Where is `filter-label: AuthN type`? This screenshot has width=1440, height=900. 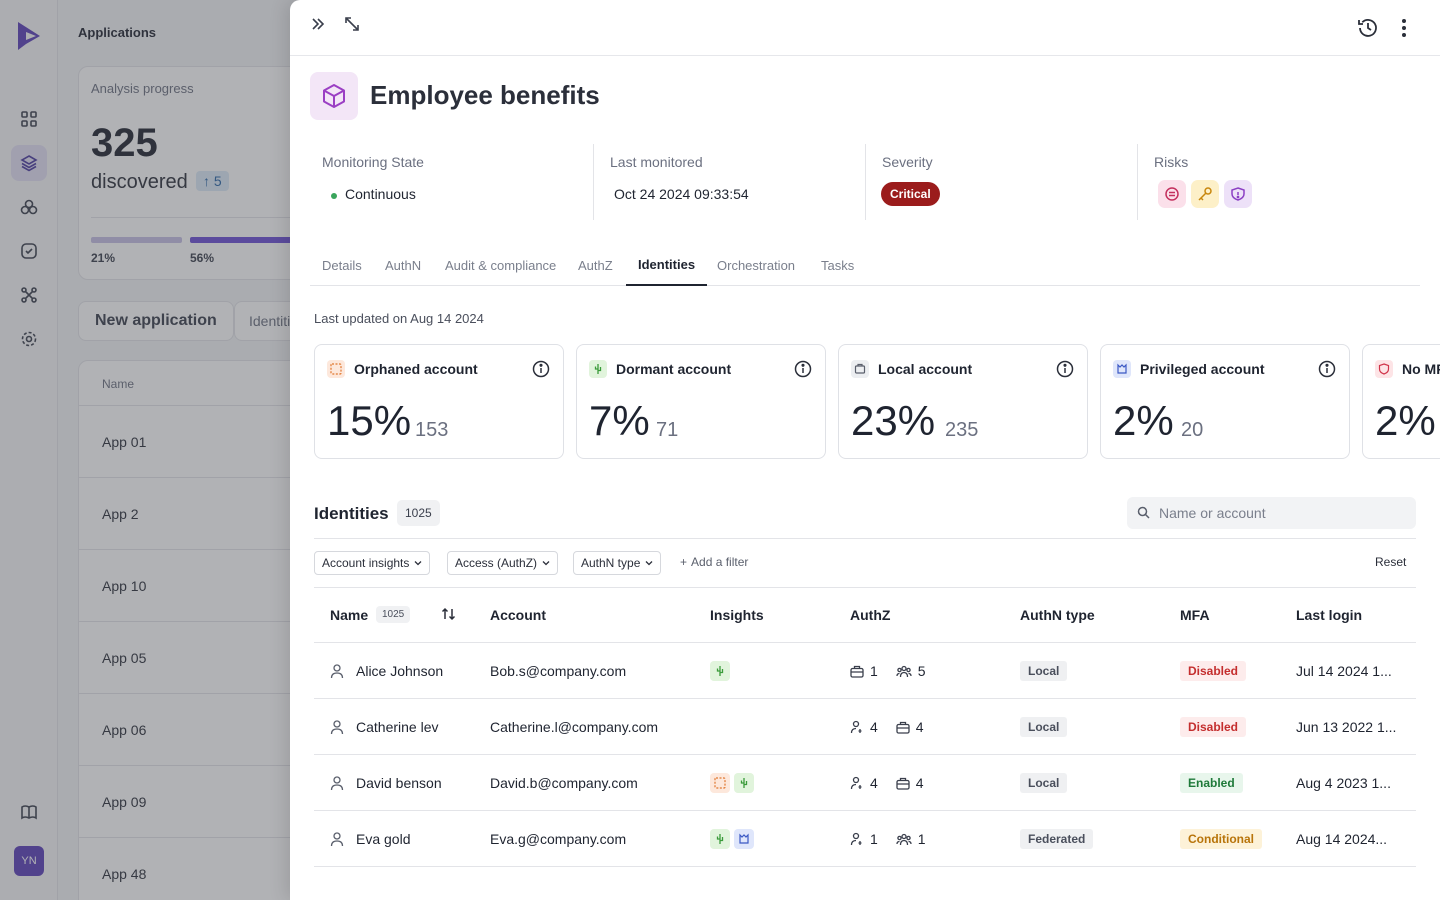
filter-label: AuthN type is located at coordinates (611, 563).